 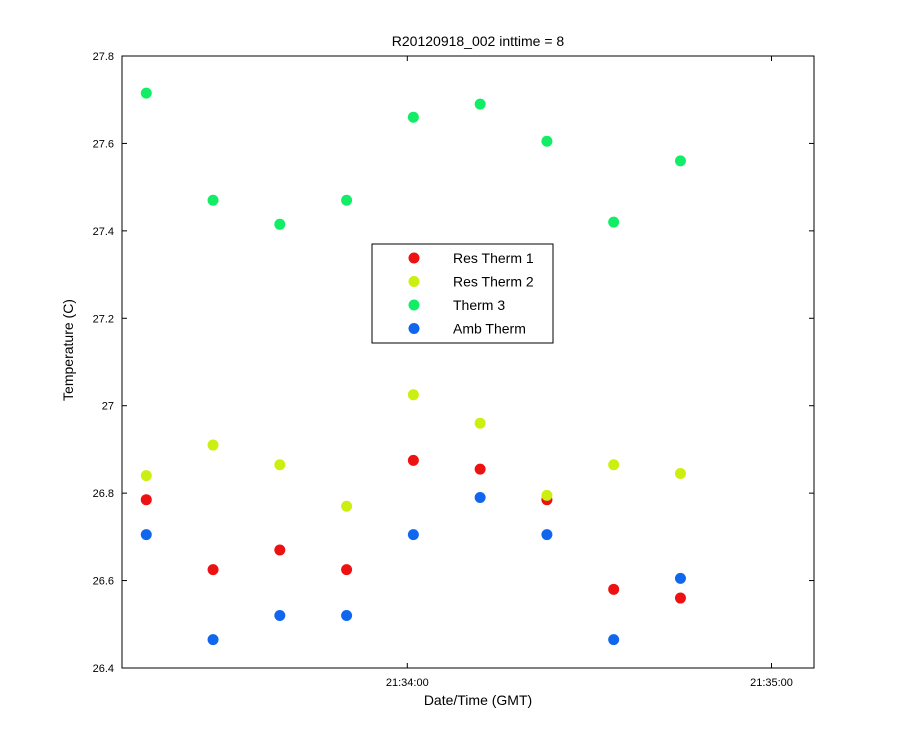 What do you see at coordinates (103, 144) in the screenshot?
I see `y-tick-label: 27.6` at bounding box center [103, 144].